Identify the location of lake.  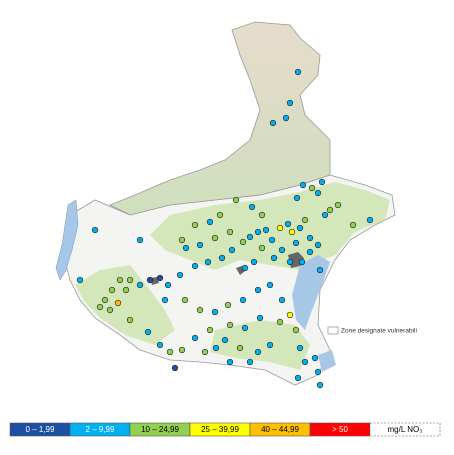
(67, 240).